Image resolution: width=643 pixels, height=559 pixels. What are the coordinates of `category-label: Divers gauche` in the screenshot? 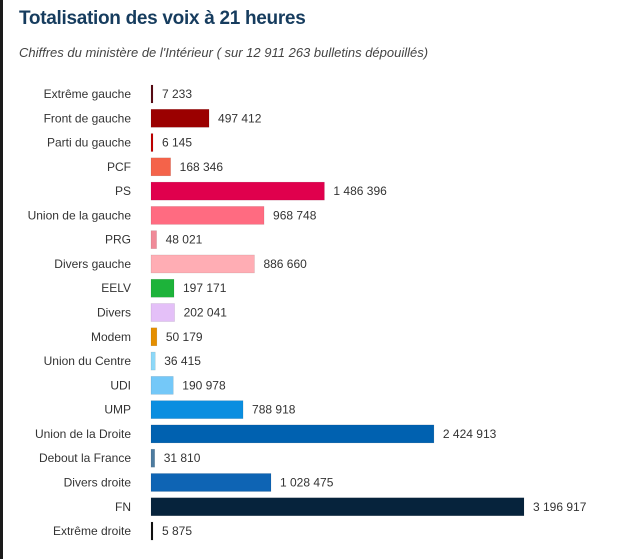 It's located at (92, 264).